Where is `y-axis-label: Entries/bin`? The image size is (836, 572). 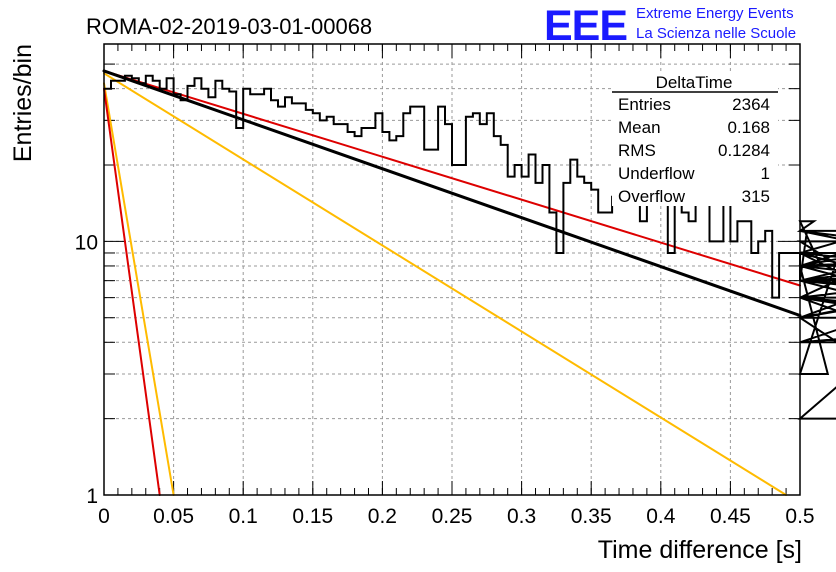
y-axis-label: Entries/bin is located at coordinates (23, 103).